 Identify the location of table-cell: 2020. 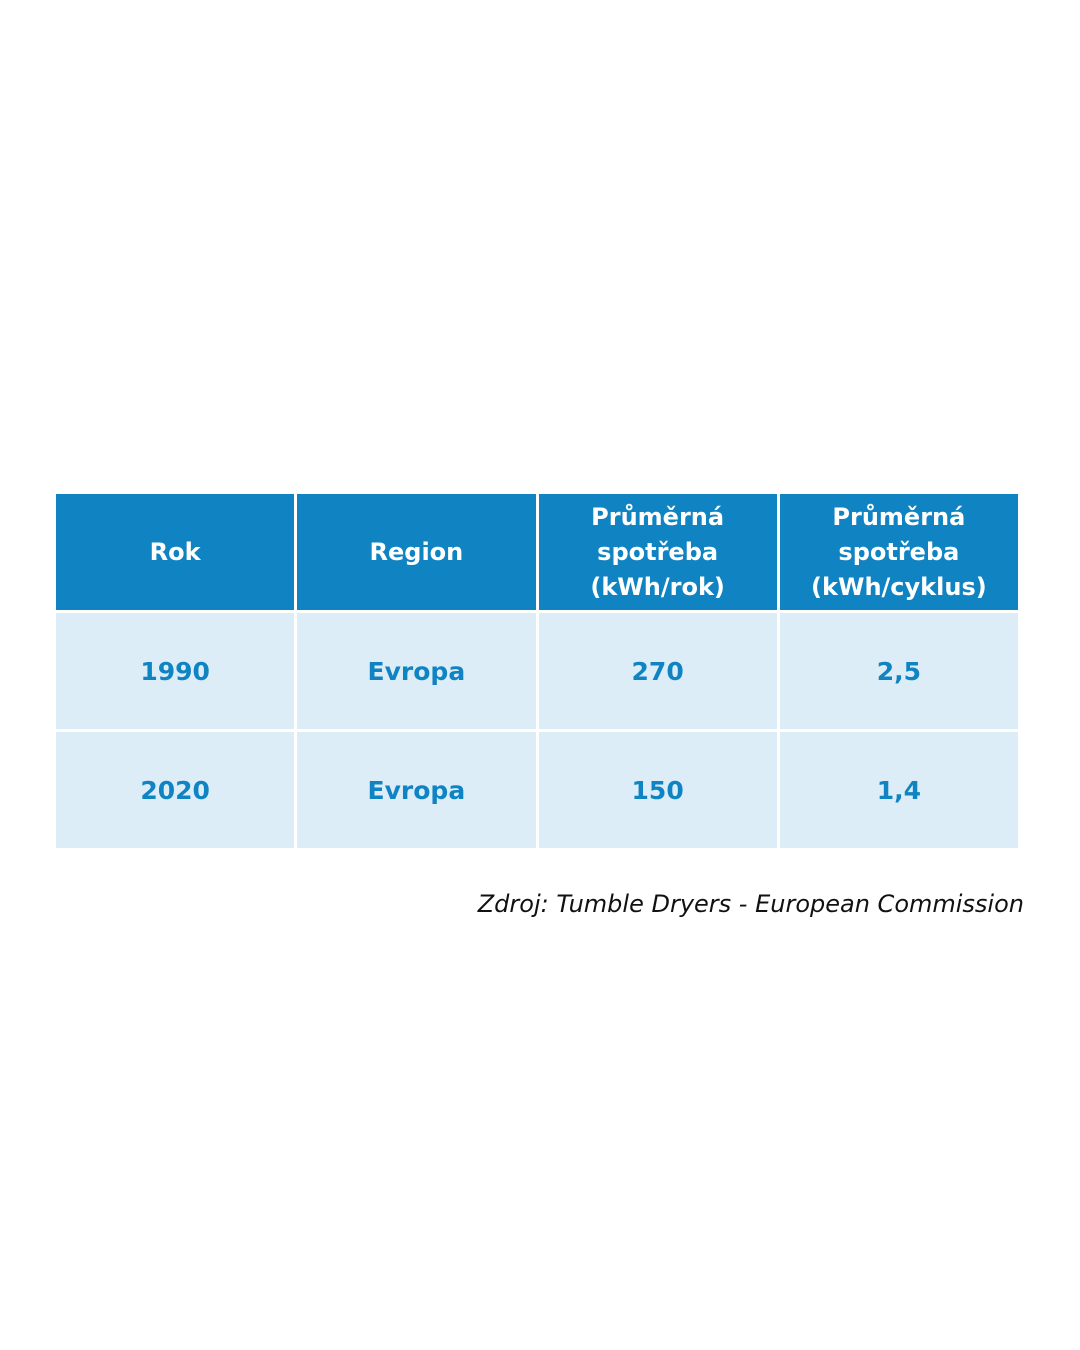
(175, 790).